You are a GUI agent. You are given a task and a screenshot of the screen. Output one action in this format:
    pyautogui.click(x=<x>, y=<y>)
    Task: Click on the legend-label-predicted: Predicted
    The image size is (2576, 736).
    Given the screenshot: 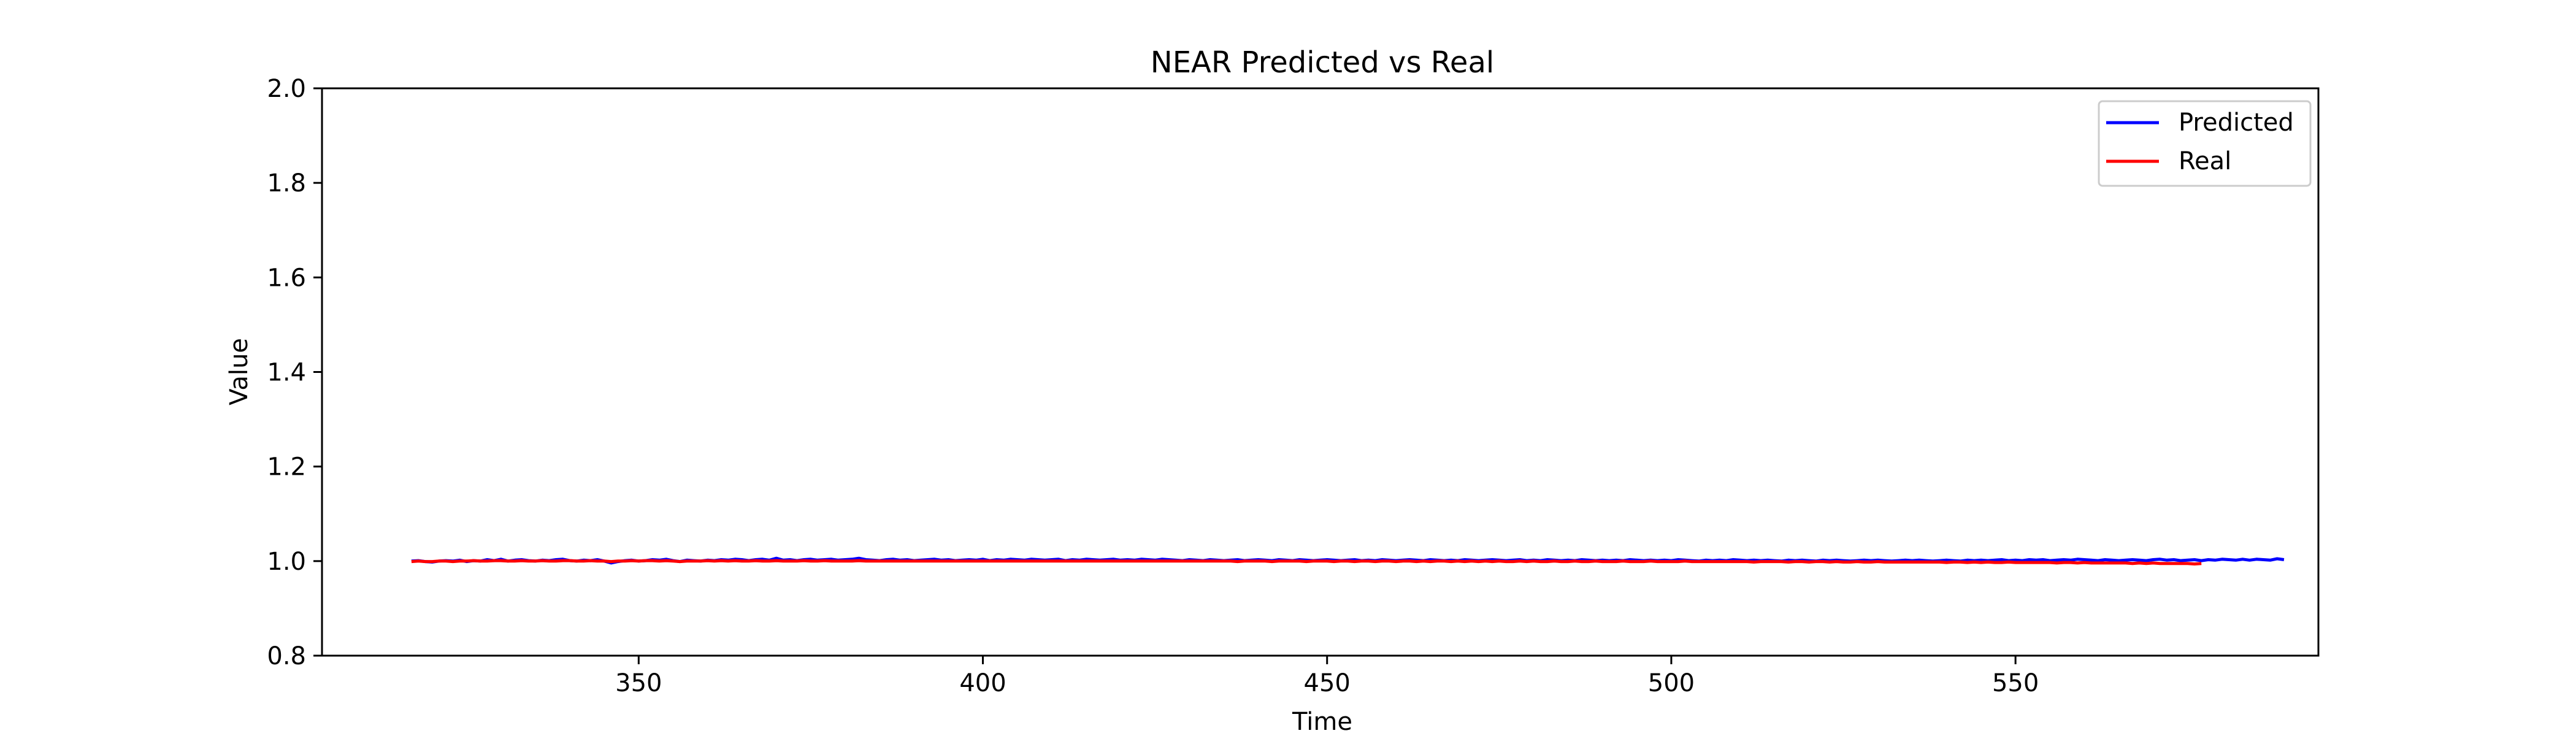 What is the action you would take?
    pyautogui.click(x=2236, y=123)
    